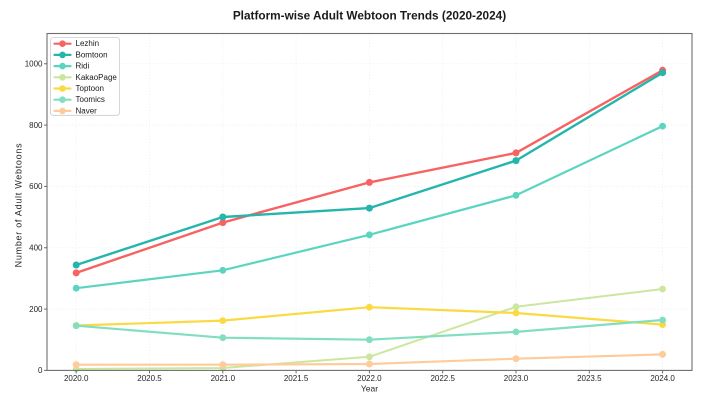 The image size is (710, 408). I want to click on svg-text: 2020.0, so click(76, 378).